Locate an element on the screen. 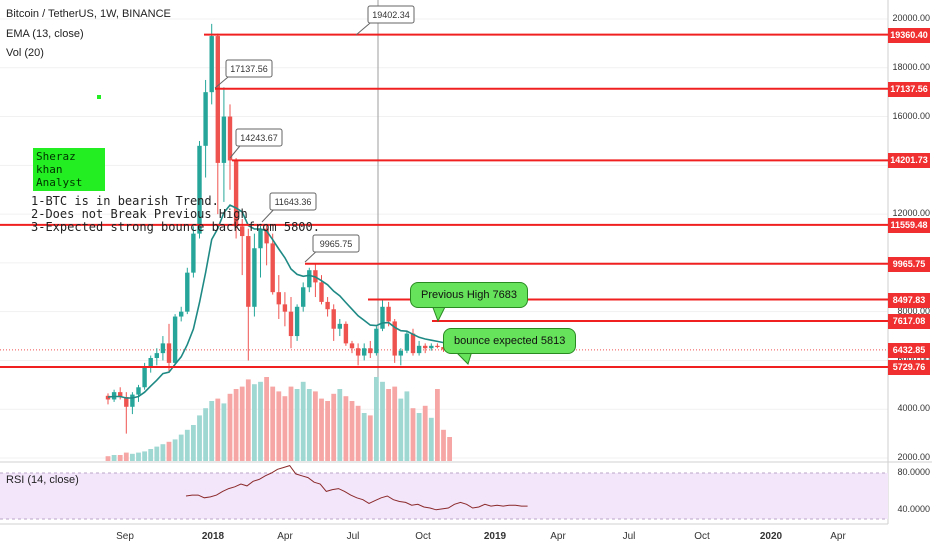  price-tick-label: 2000.00 is located at coordinates (913, 457).